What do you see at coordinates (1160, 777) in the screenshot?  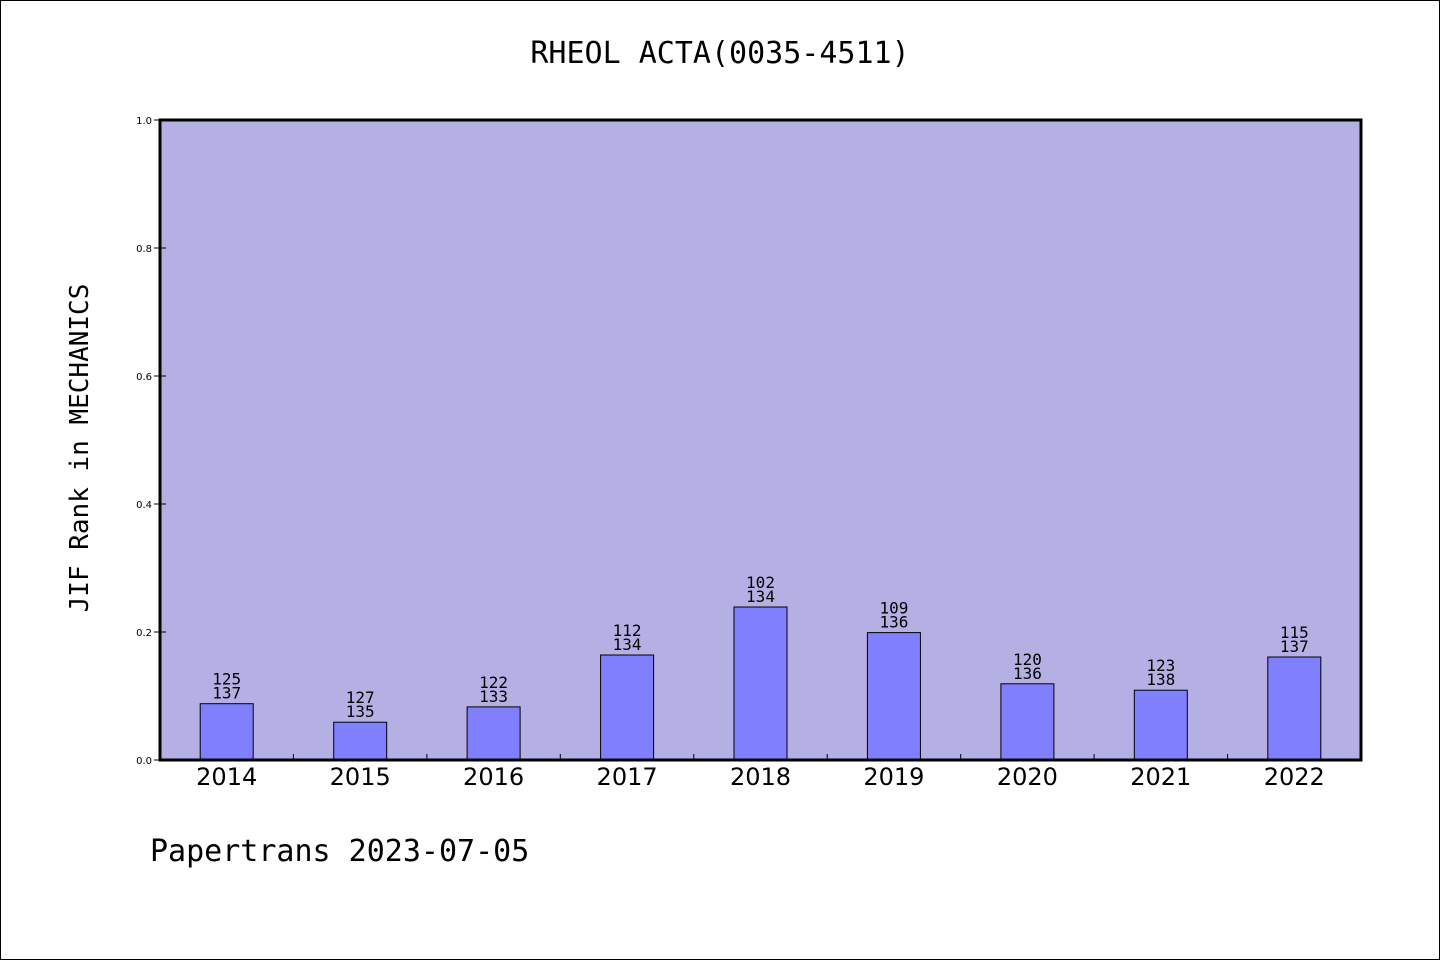 I see `x-tick-label-2021: 2021` at bounding box center [1160, 777].